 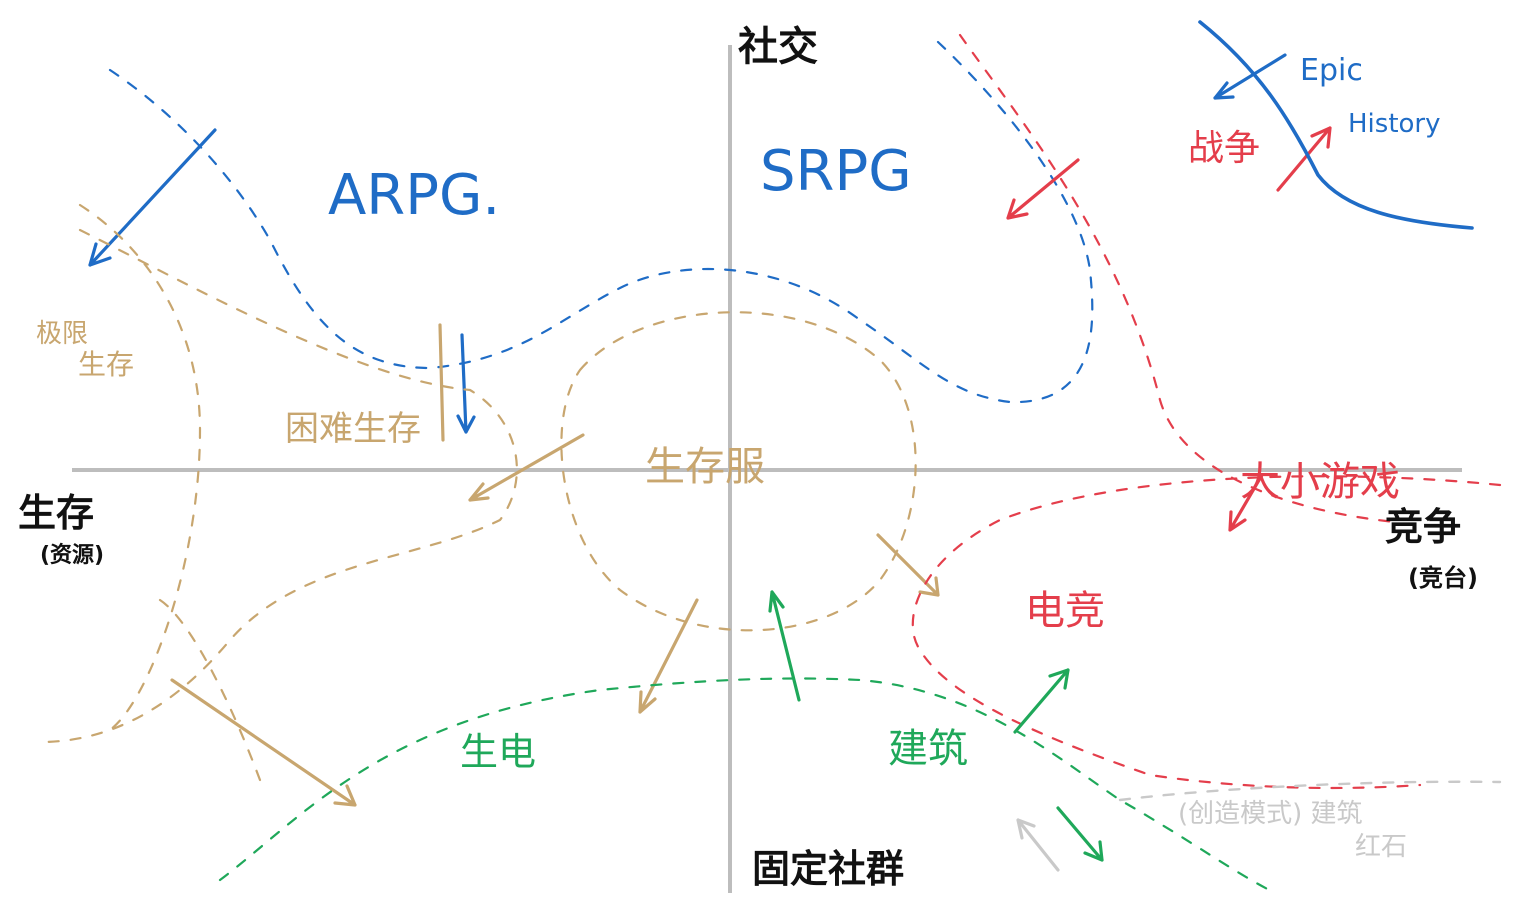 What do you see at coordinates (1246, 502) in the screenshot?
I see `red-arrow-party` at bounding box center [1246, 502].